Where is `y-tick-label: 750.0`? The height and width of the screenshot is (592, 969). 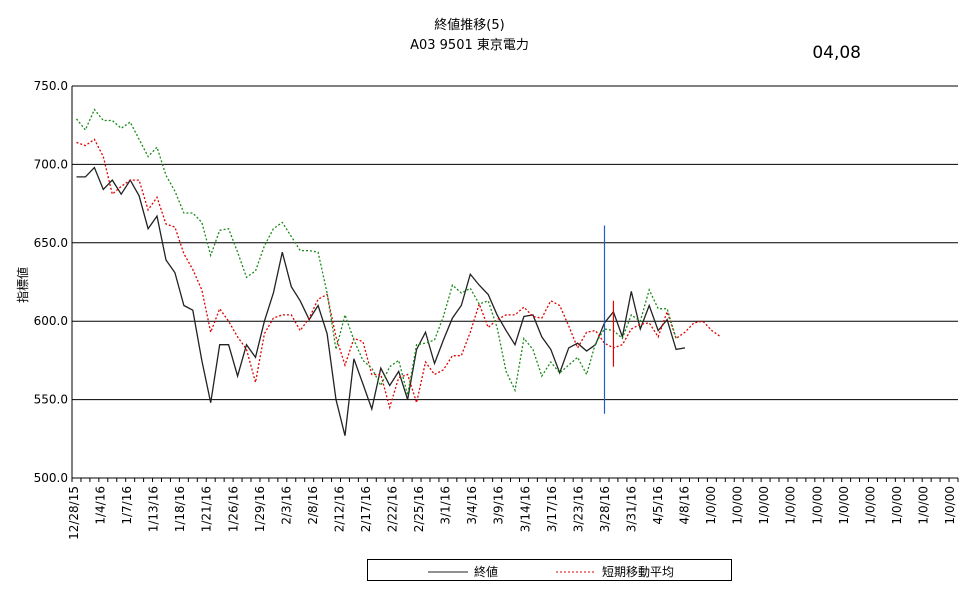
y-tick-label: 750.0 is located at coordinates (51, 86).